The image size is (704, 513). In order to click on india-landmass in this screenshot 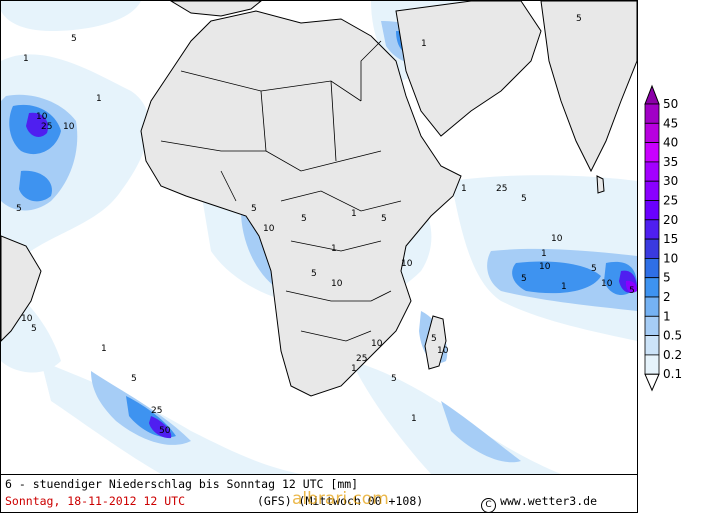, I will do `click(588, 87)`.